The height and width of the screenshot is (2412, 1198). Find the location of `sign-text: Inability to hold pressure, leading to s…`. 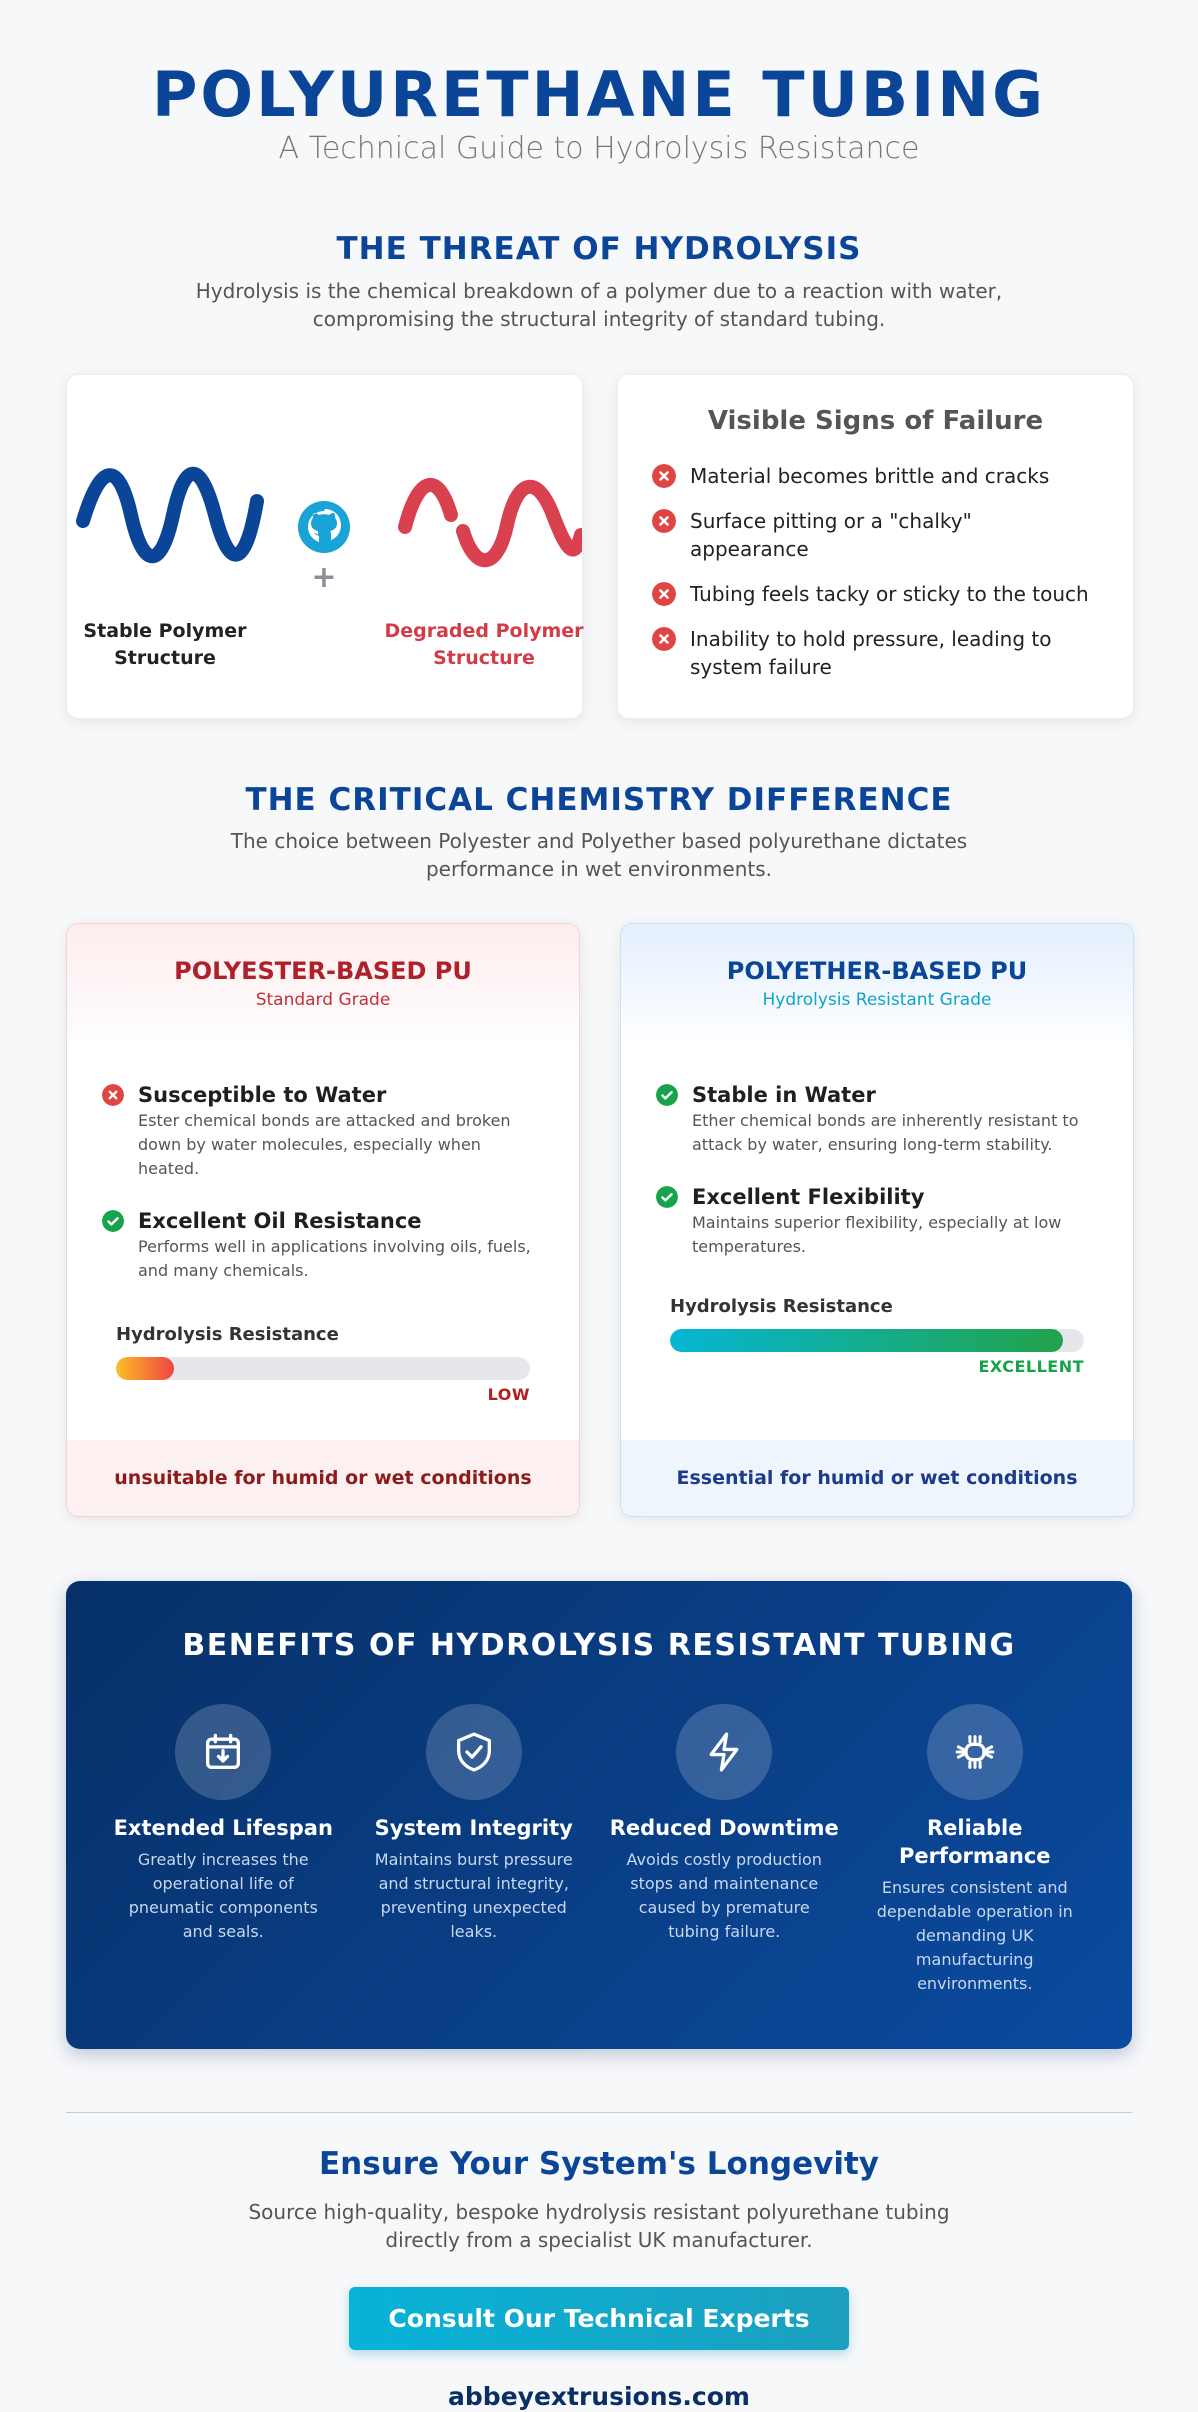

sign-text: Inability to hold pressure, leading to s… is located at coordinates (871, 653).